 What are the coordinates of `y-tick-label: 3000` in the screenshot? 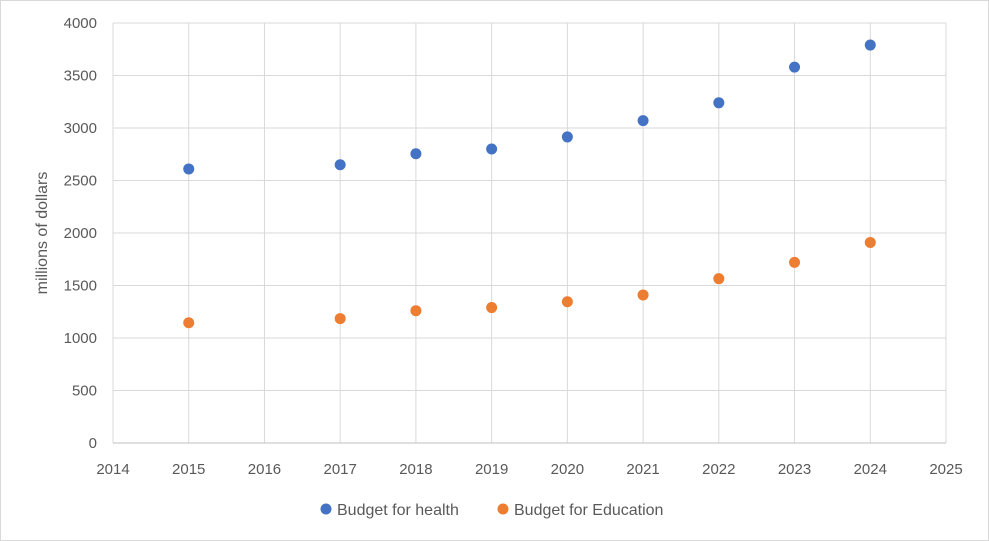 It's located at (80, 128).